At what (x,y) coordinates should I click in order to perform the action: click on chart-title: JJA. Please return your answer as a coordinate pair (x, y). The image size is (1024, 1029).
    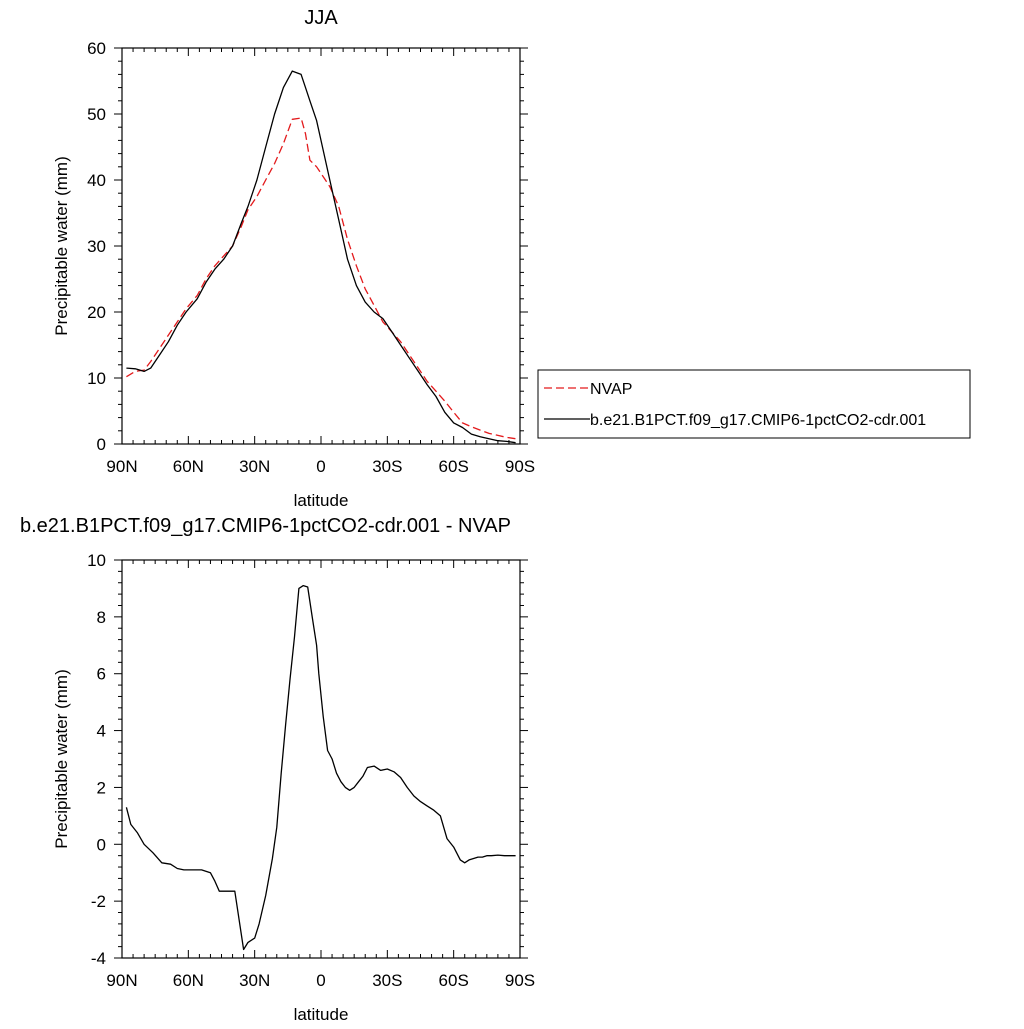
    Looking at the image, I should click on (321, 18).